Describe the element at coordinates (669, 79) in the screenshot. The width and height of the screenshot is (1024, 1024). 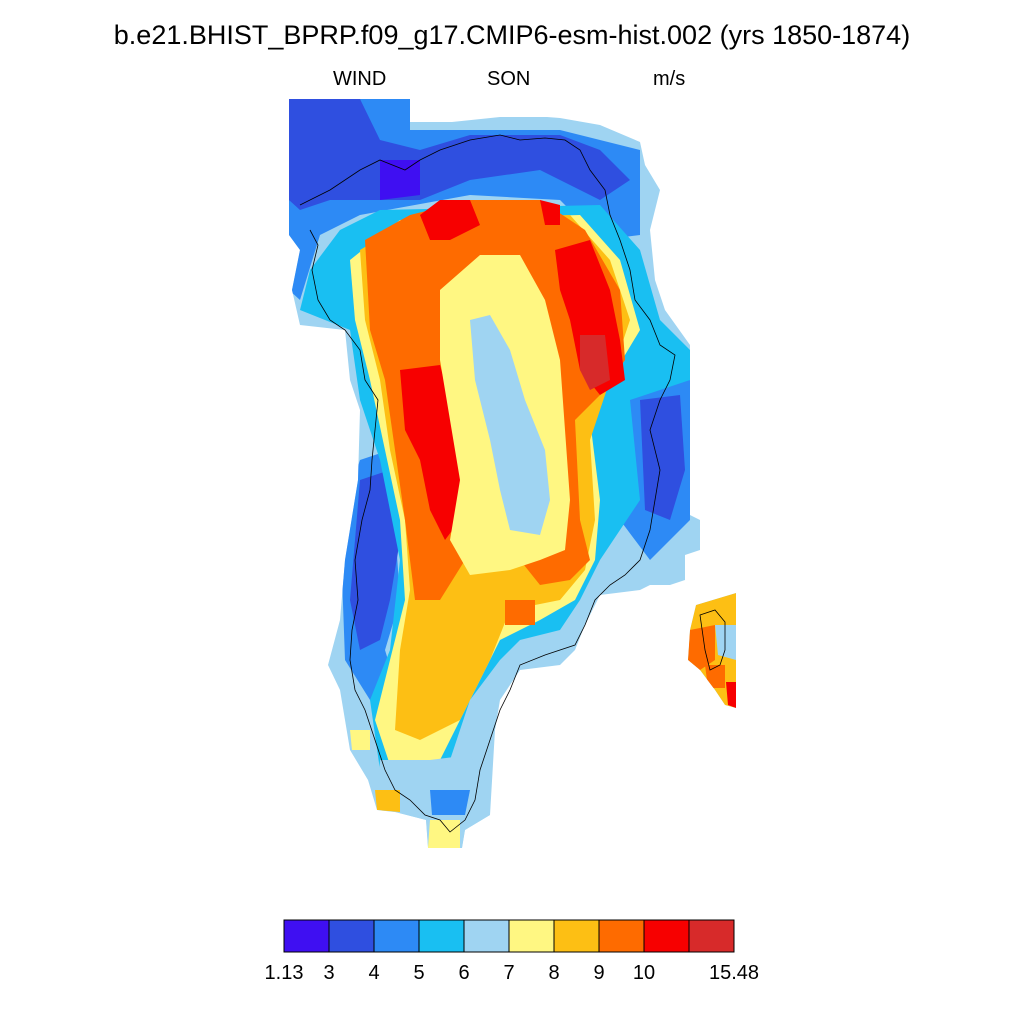
I see `units-label: m/s` at that location.